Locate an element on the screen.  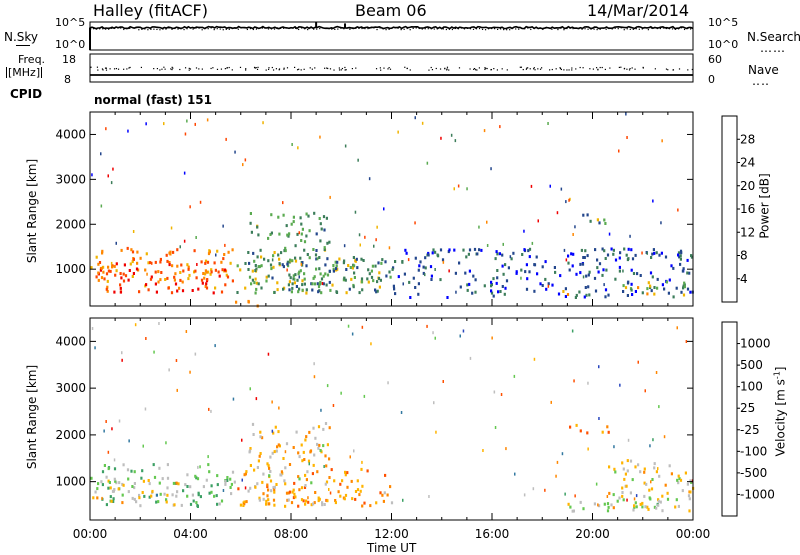
cpid-value: normal (fast) 151 is located at coordinates (153, 100).